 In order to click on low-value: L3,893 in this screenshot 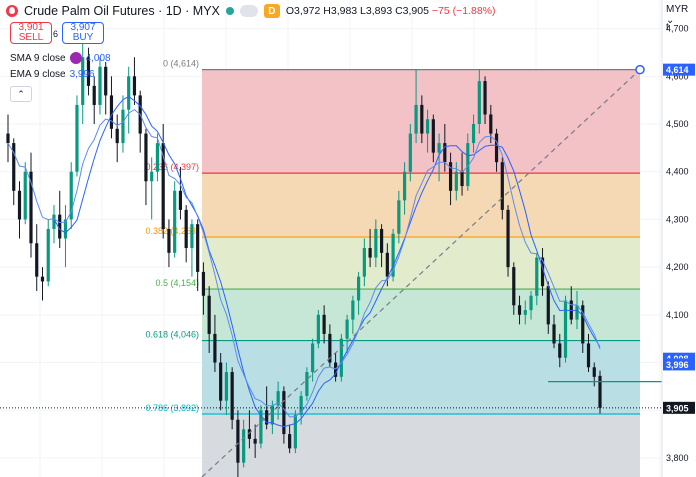, I will do `click(376, 11)`.